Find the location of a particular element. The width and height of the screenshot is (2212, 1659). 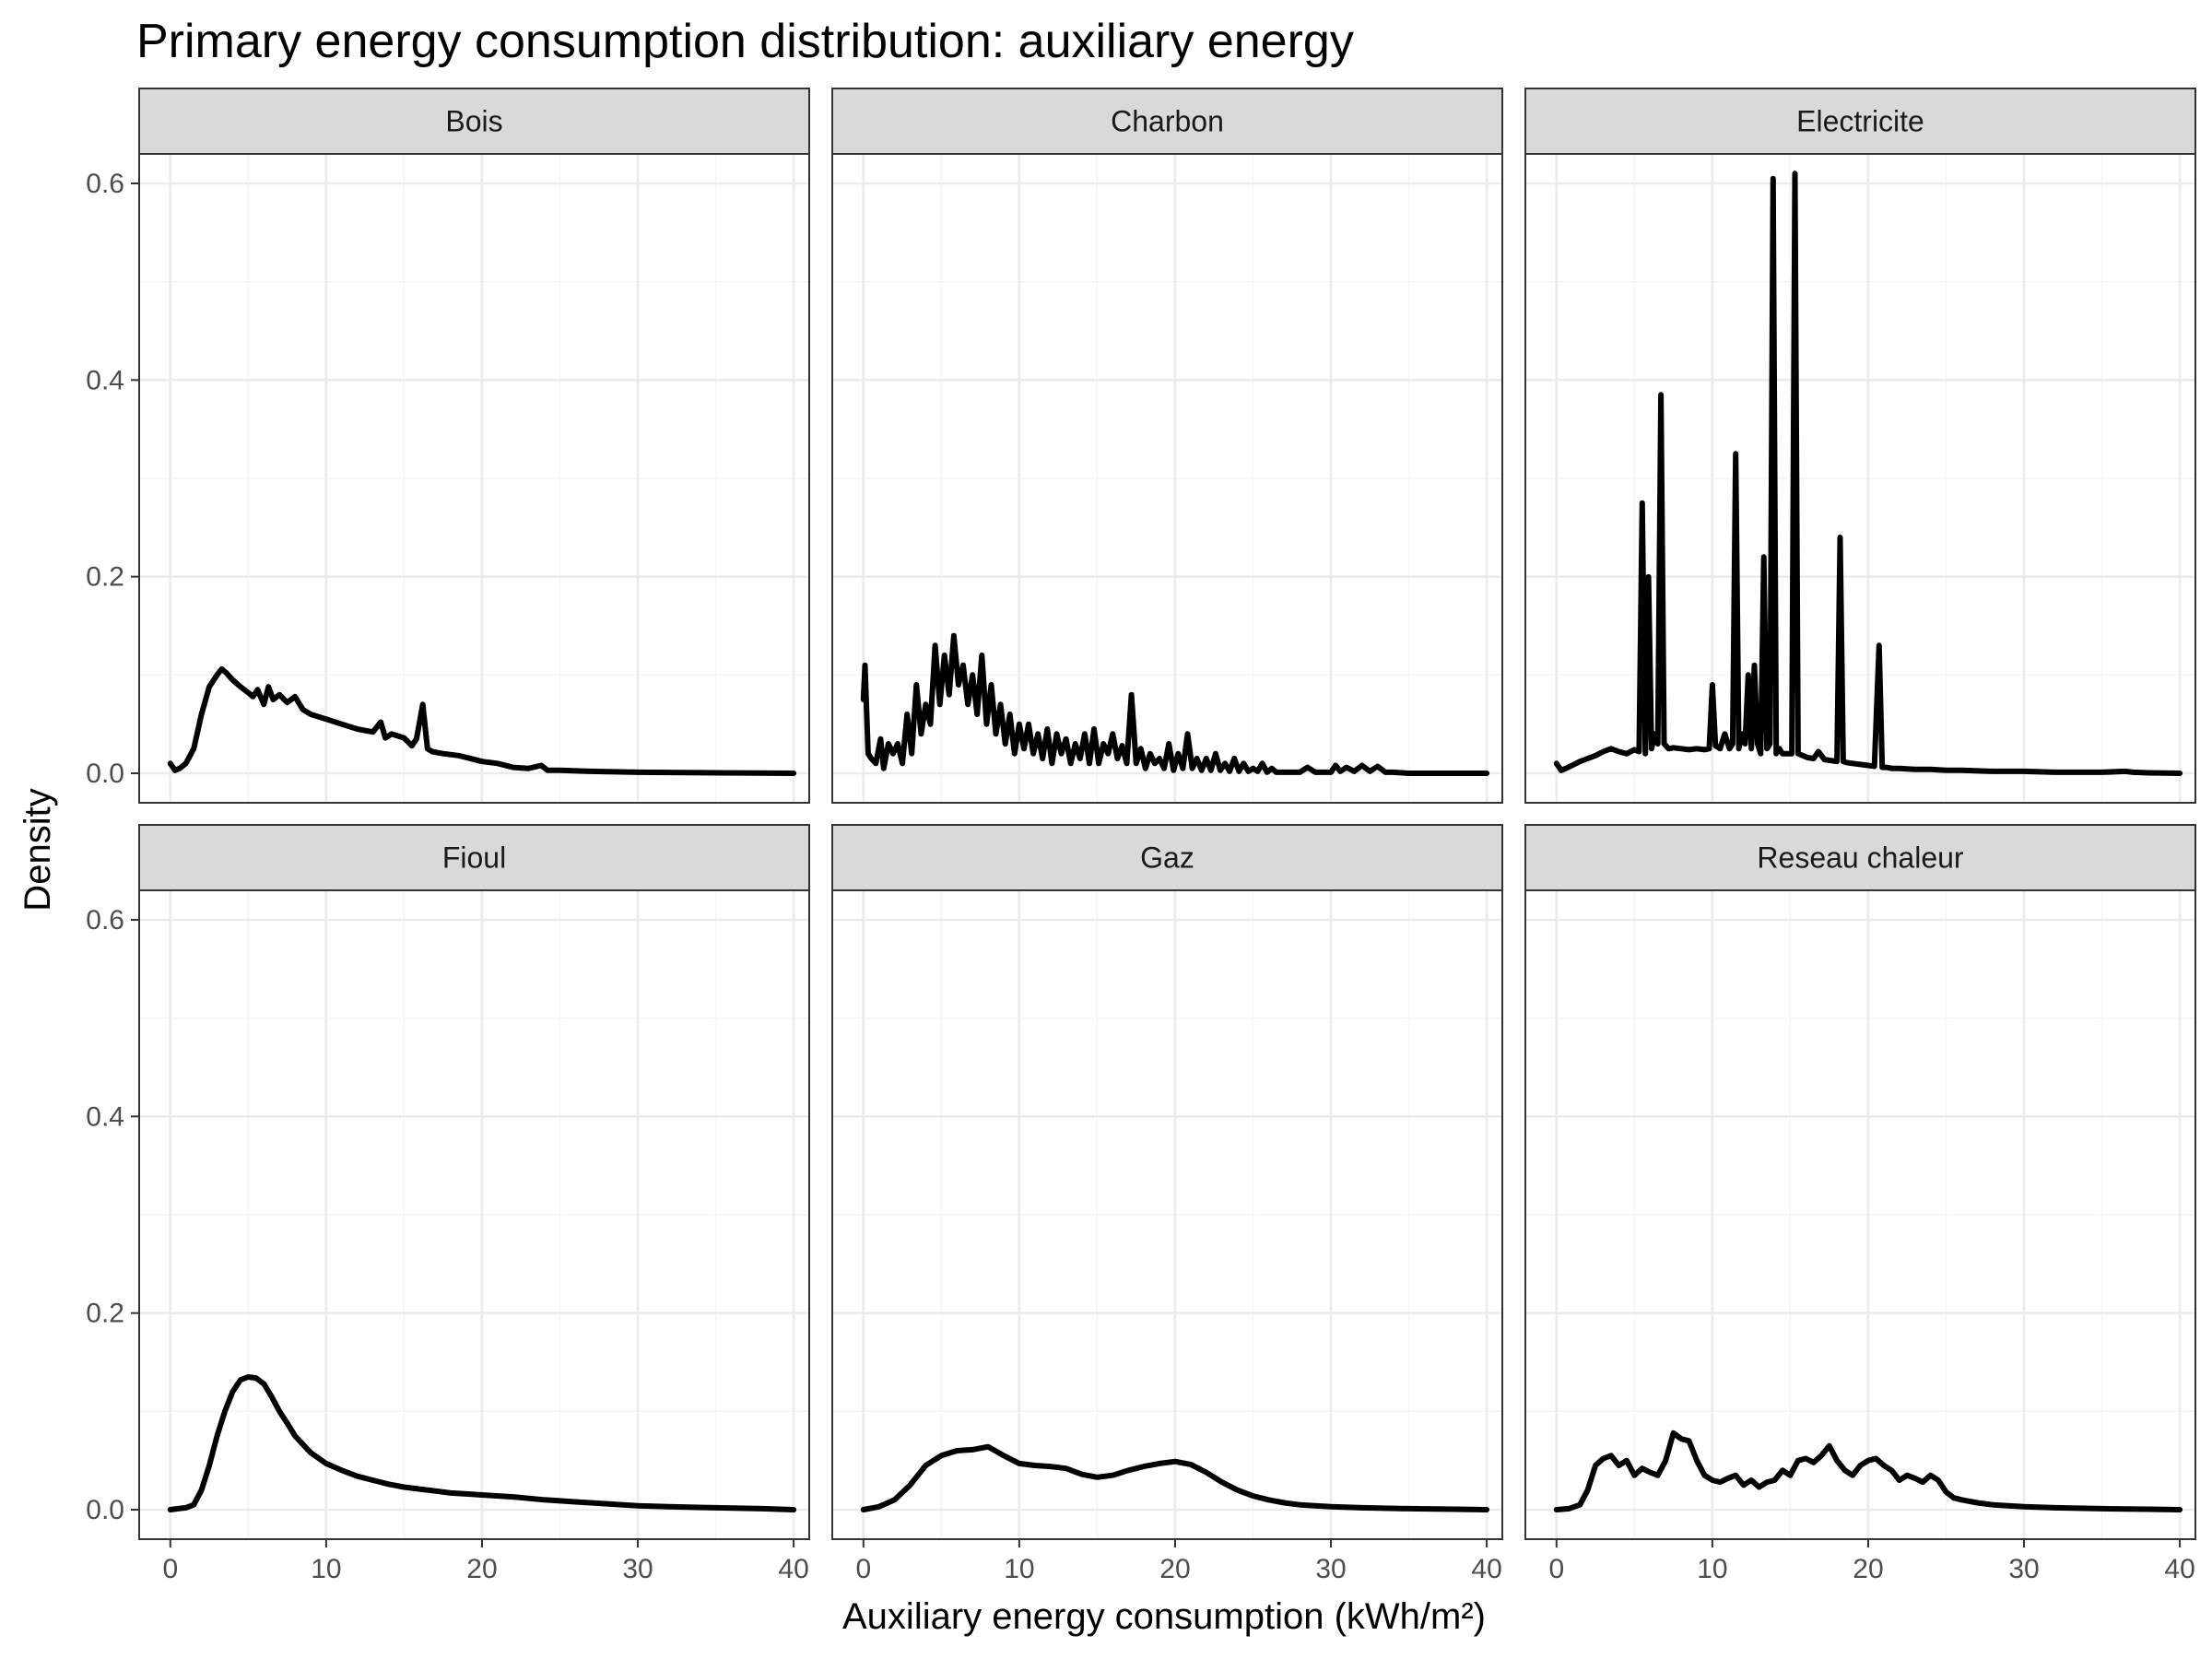

density-line-fioul is located at coordinates (482, 1443).